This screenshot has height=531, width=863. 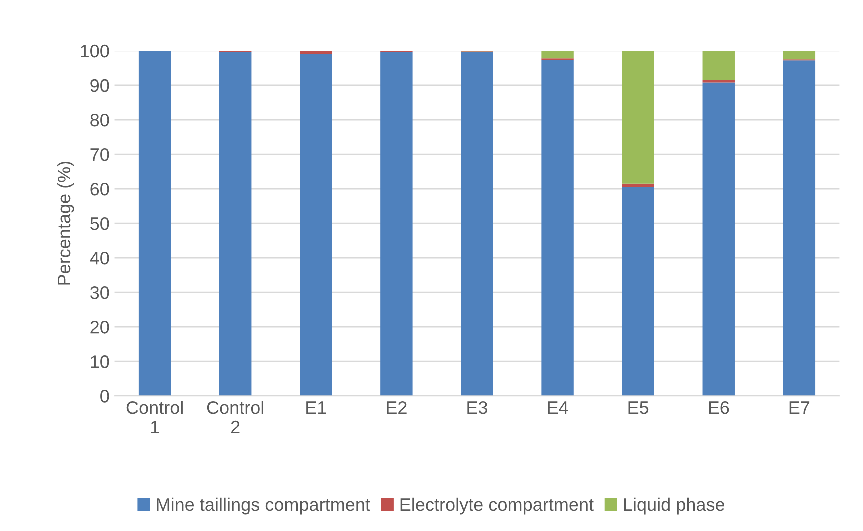 I want to click on x-tick-label: E7, so click(x=800, y=408).